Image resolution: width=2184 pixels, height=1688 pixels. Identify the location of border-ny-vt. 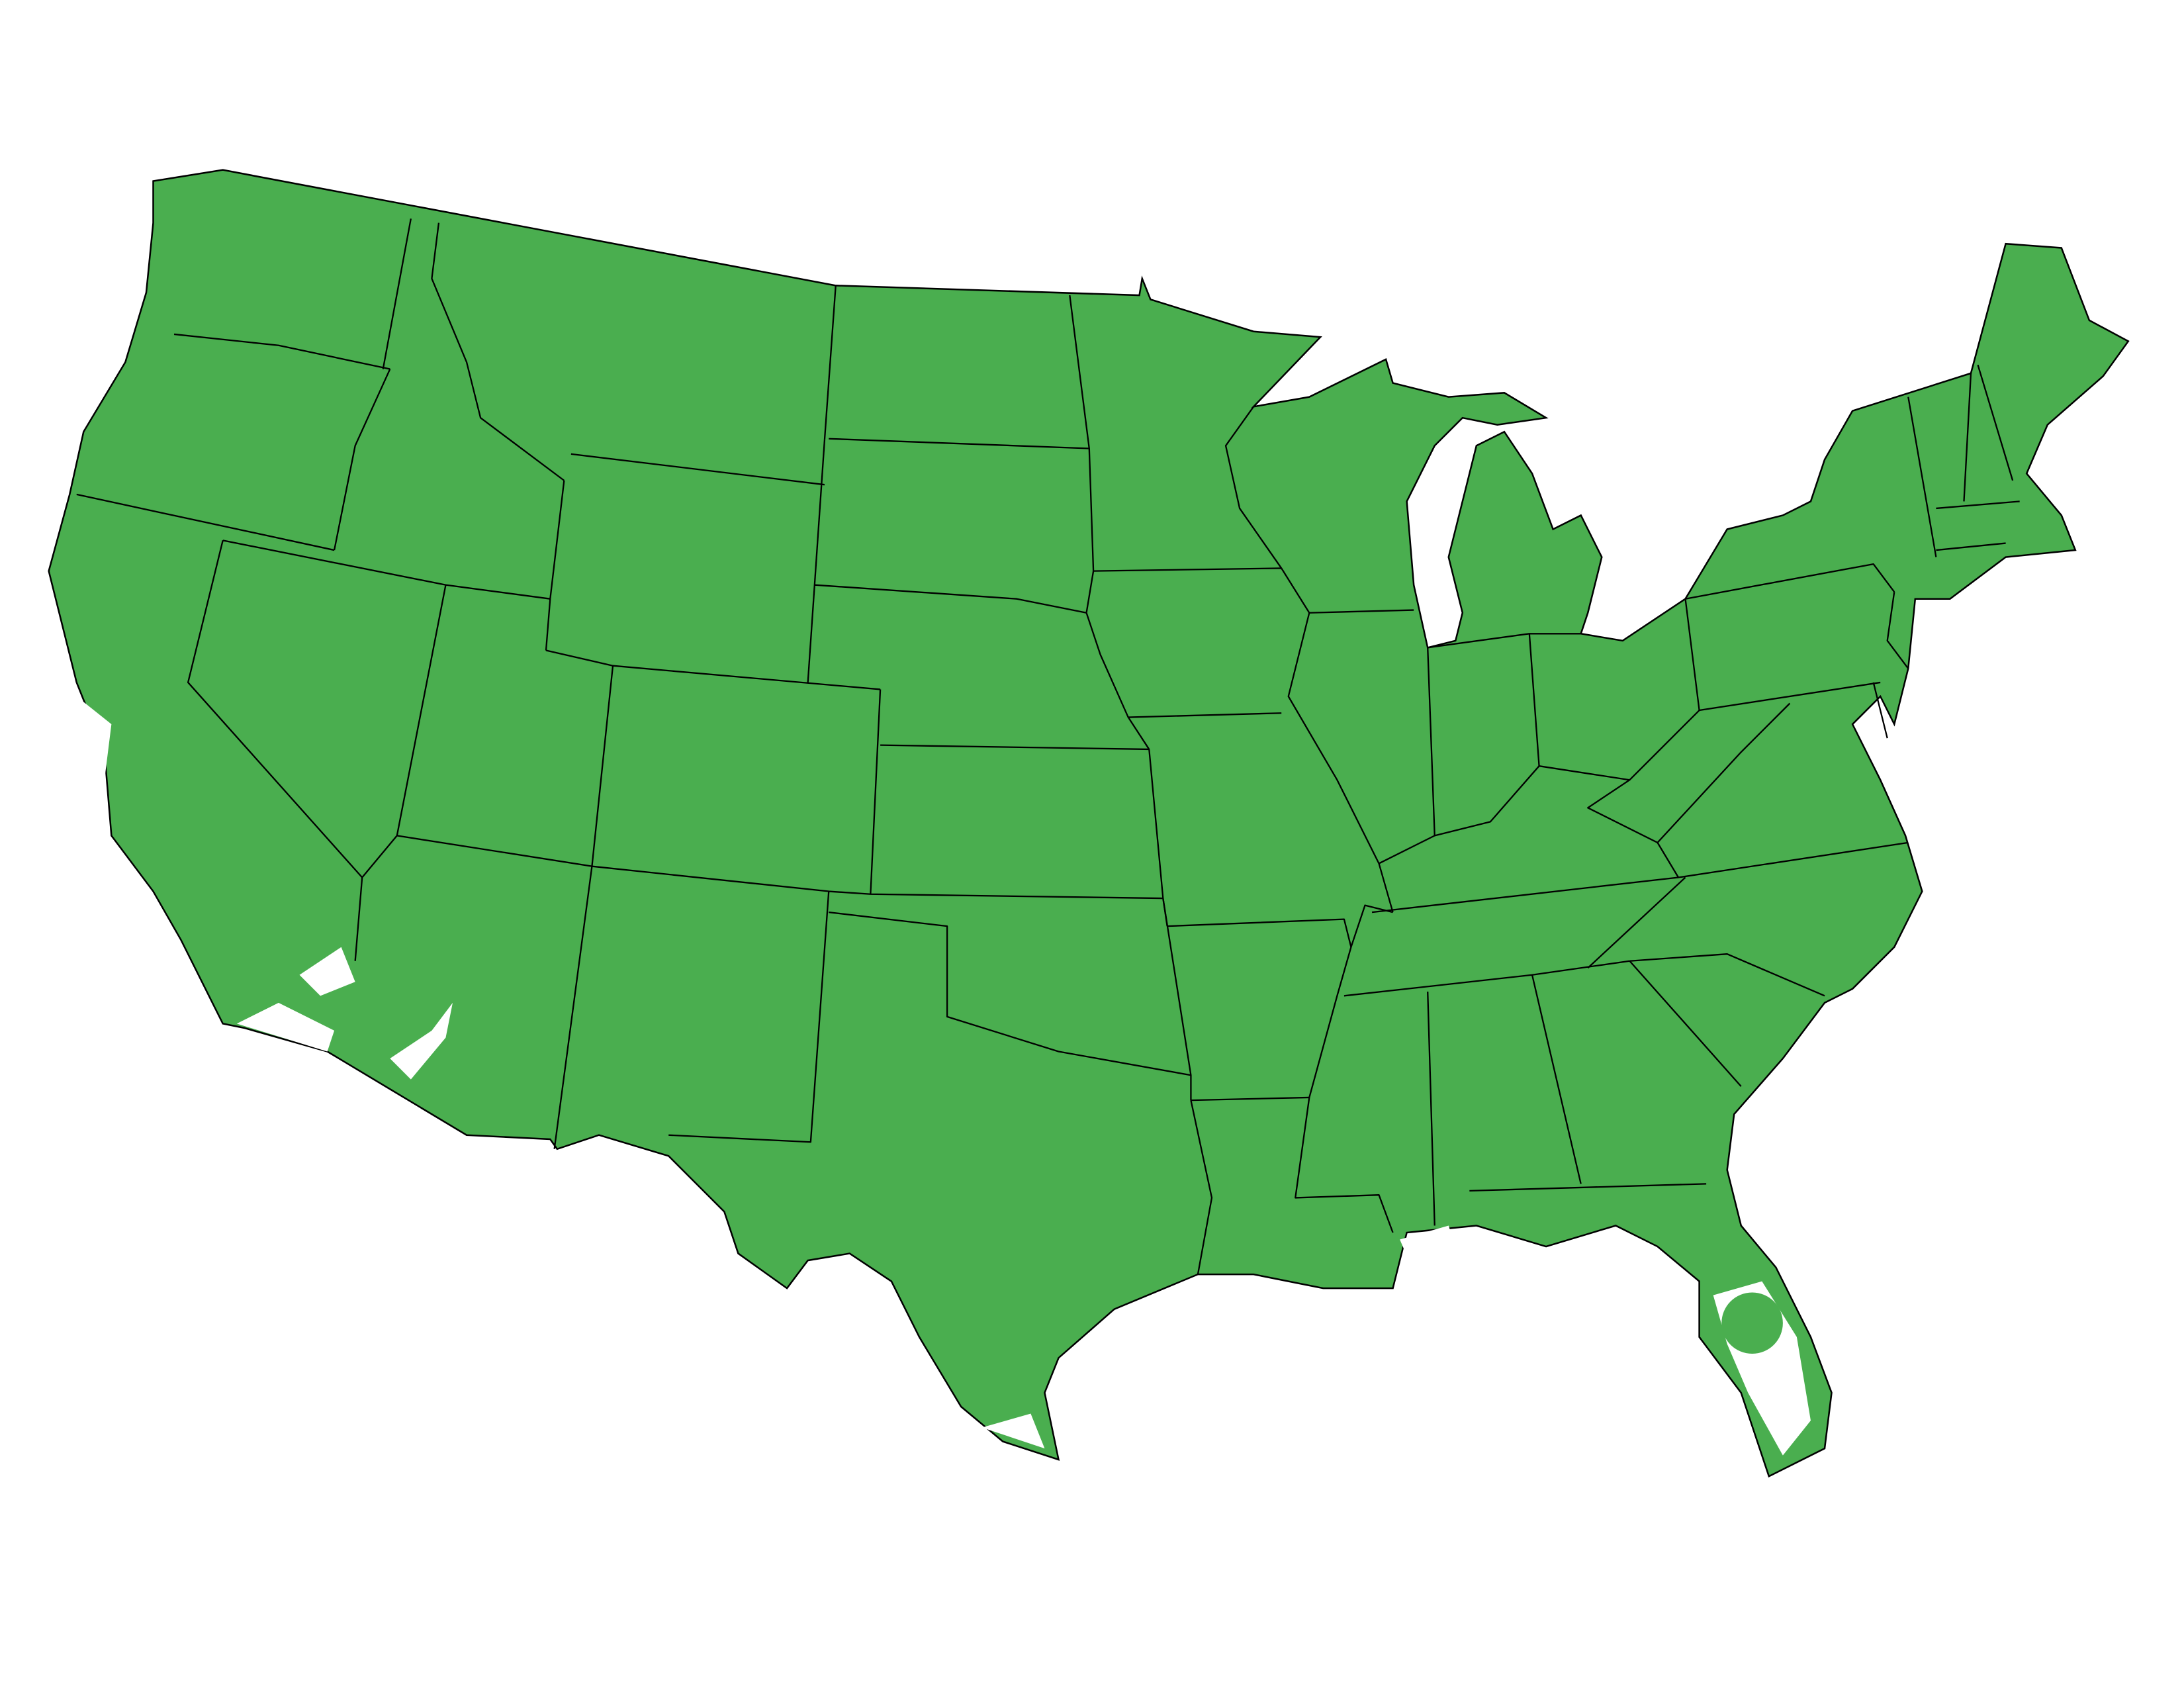
(1922, 477).